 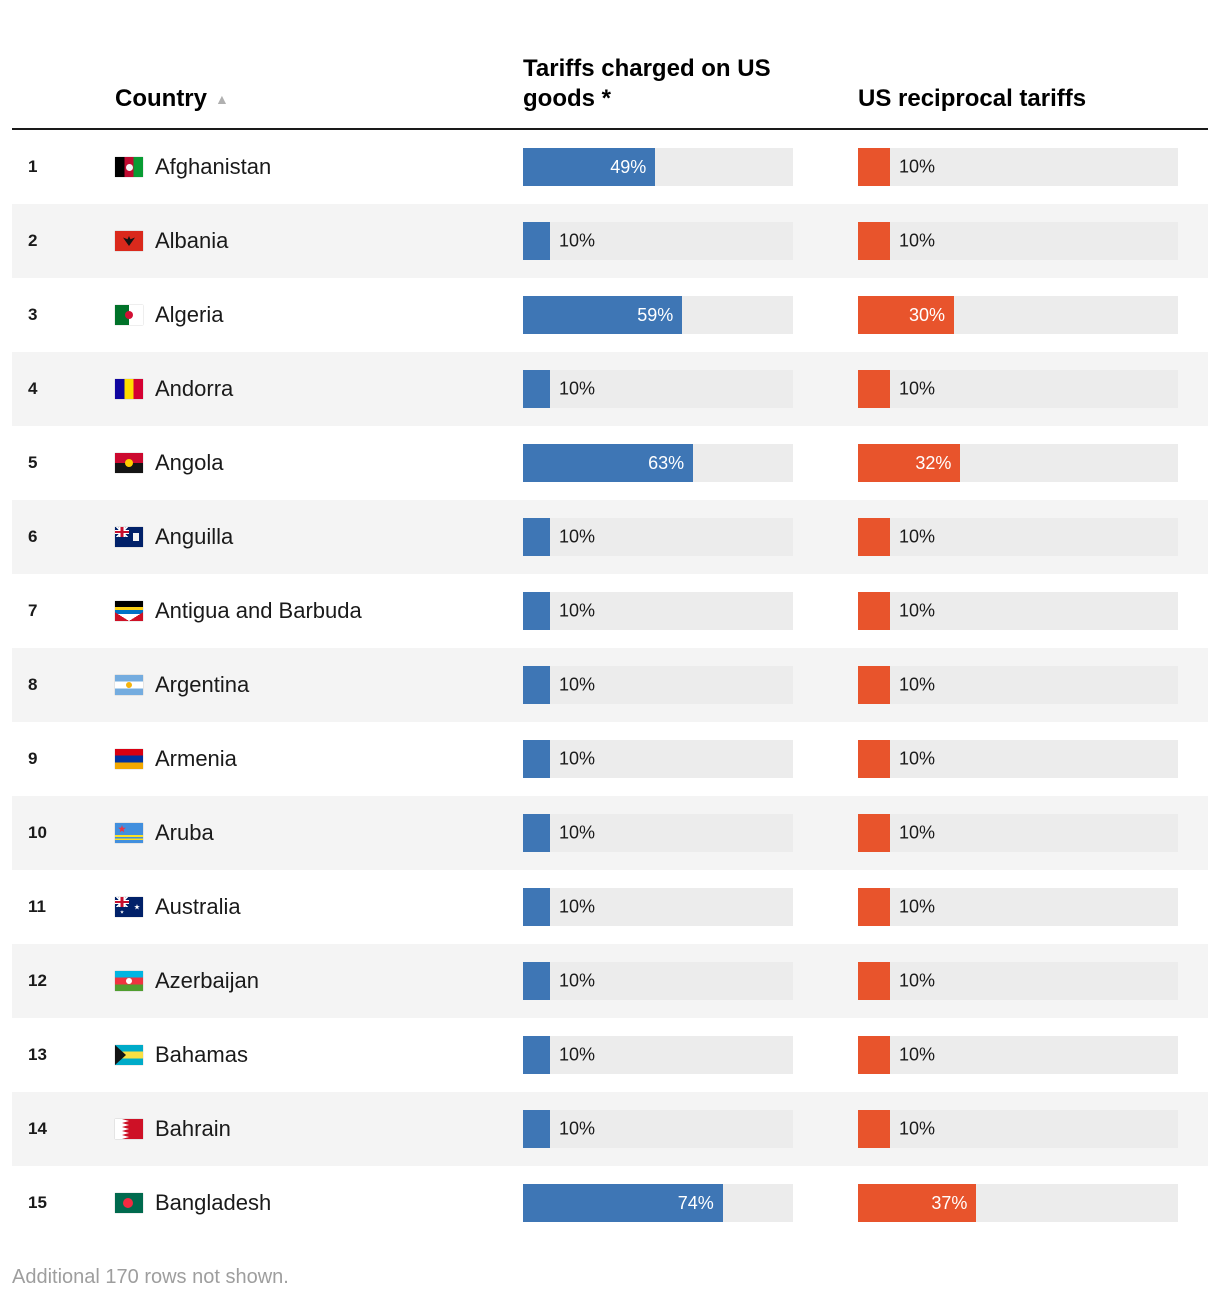 What do you see at coordinates (33, 462) in the screenshot?
I see `row-rank: 5` at bounding box center [33, 462].